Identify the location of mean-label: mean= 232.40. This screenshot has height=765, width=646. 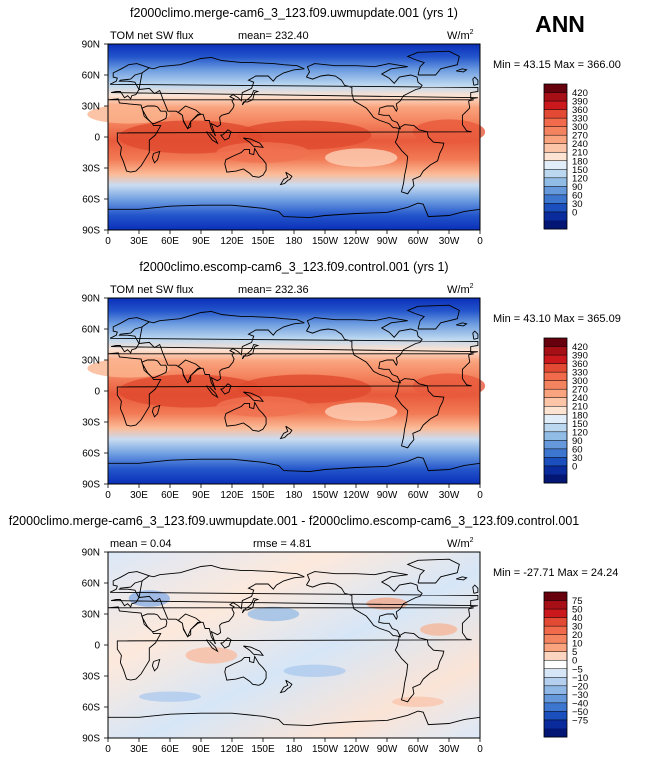
(273, 36).